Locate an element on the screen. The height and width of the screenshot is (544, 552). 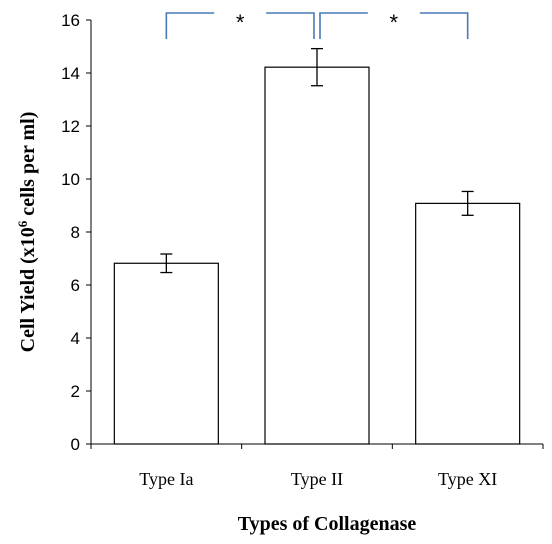
bar-type-ia is located at coordinates (166, 353).